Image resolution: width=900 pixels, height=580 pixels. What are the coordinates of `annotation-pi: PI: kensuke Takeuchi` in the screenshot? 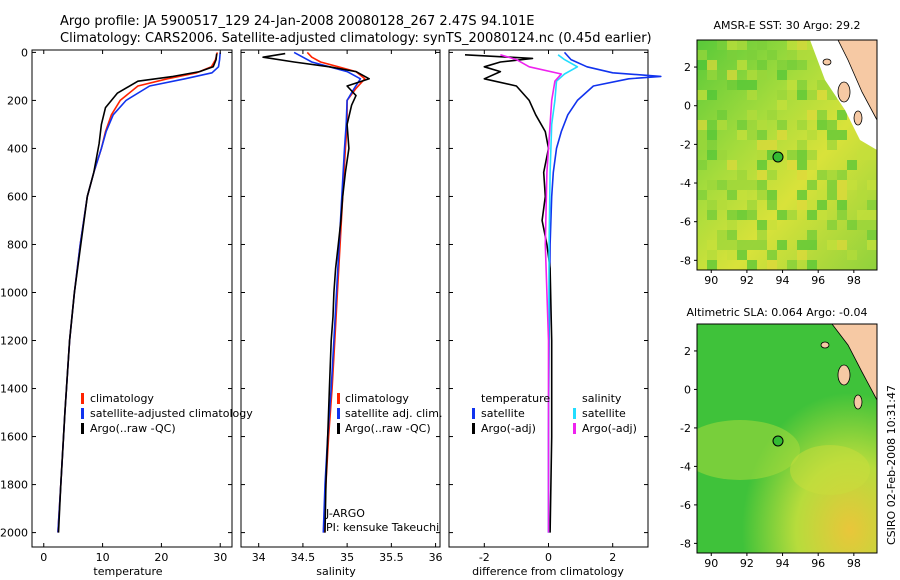 It's located at (382, 527).